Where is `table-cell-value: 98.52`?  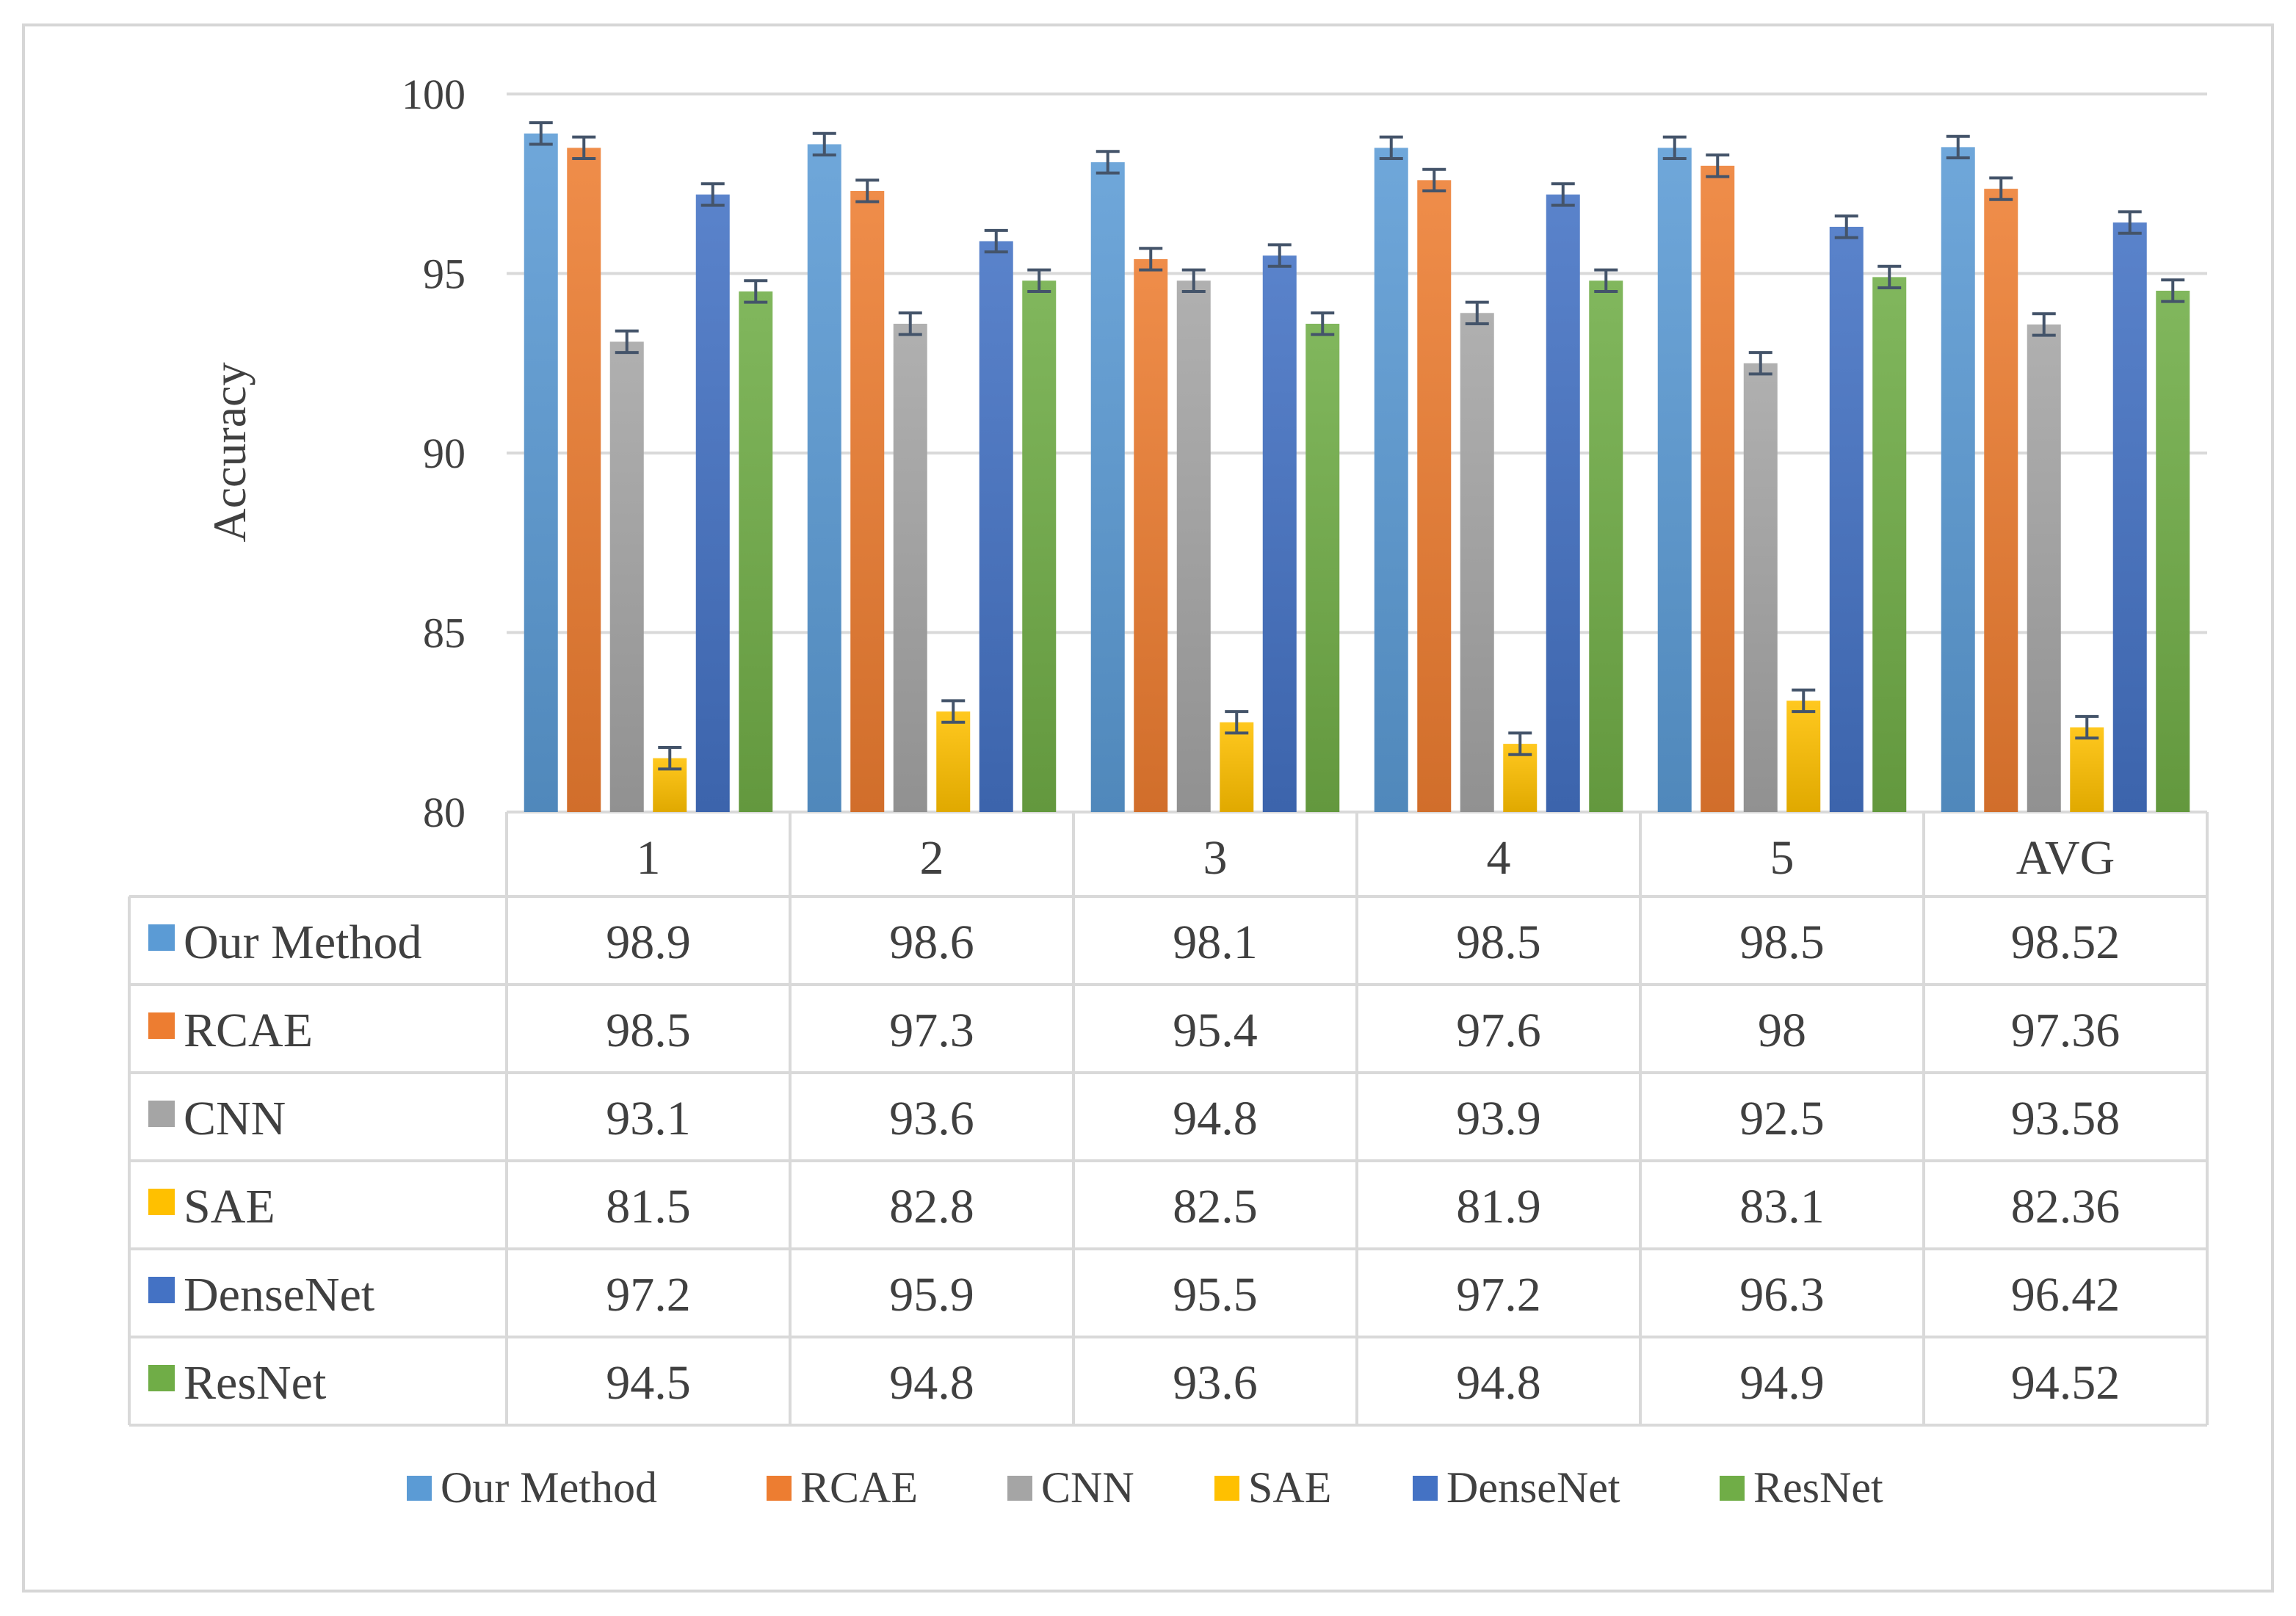
table-cell-value: 98.52 is located at coordinates (2066, 942).